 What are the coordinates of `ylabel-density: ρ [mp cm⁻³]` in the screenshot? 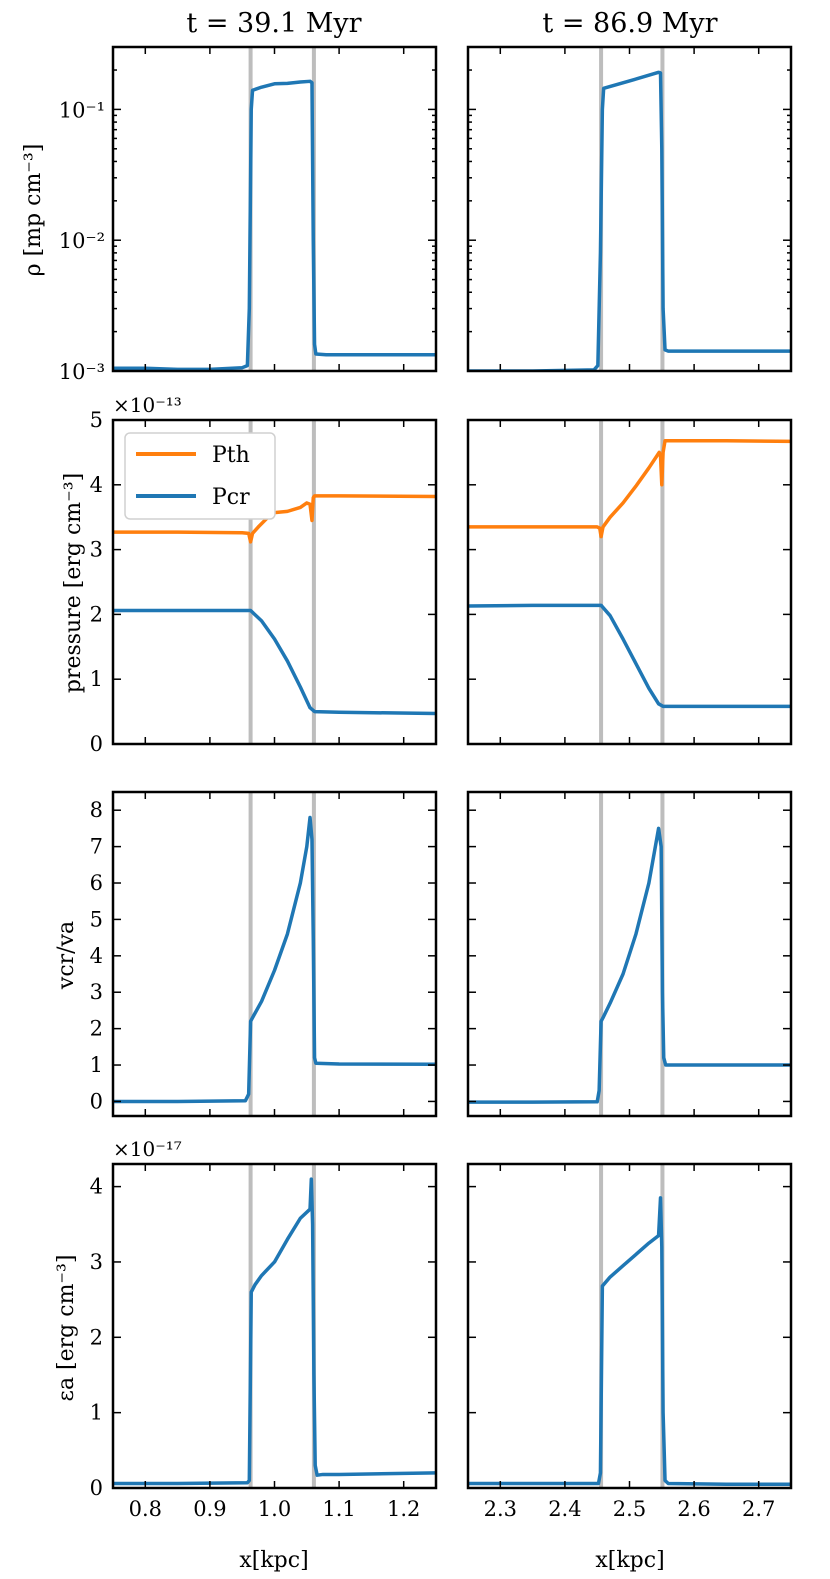 It's located at (33, 210).